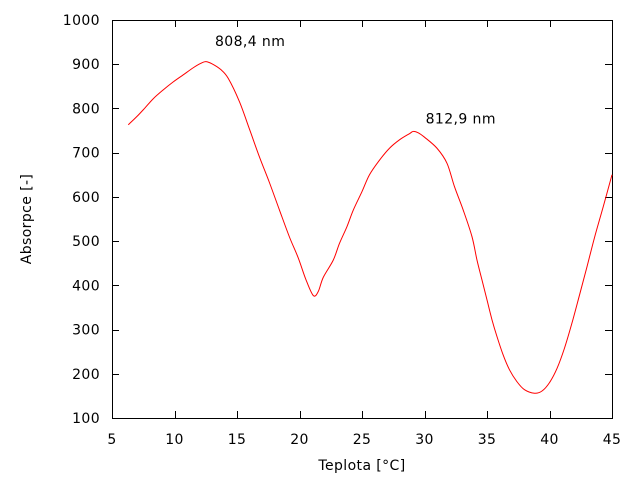 The width and height of the screenshot is (640, 480). I want to click on x-tick-label: 10, so click(174, 440).